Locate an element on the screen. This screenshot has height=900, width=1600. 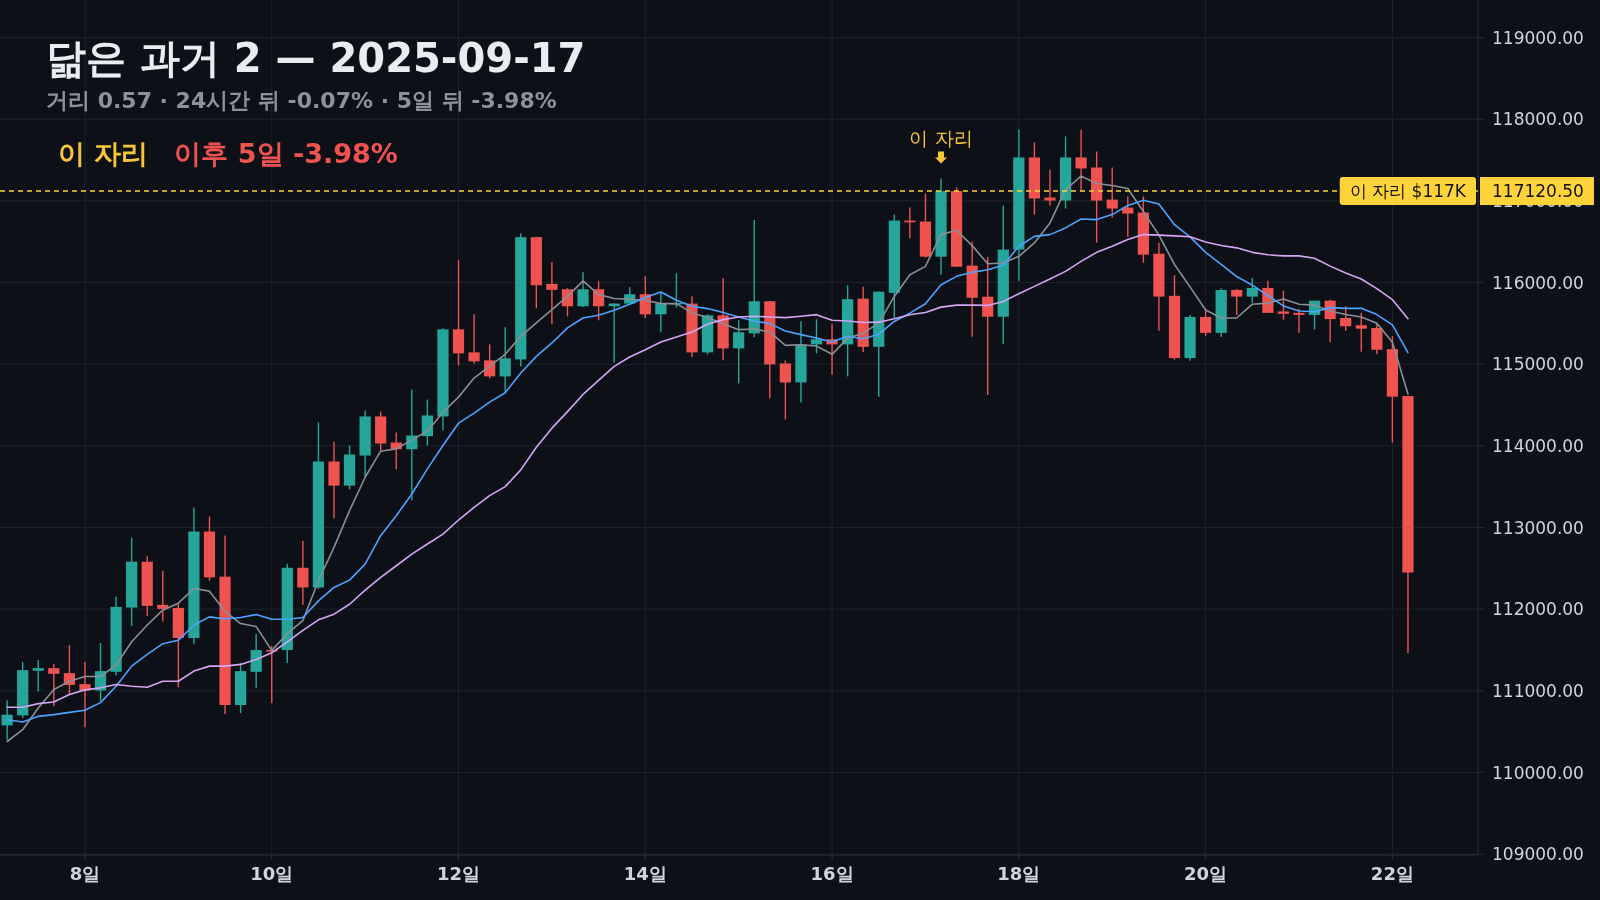
y-tick-label: 114000.00 is located at coordinates (1538, 445).